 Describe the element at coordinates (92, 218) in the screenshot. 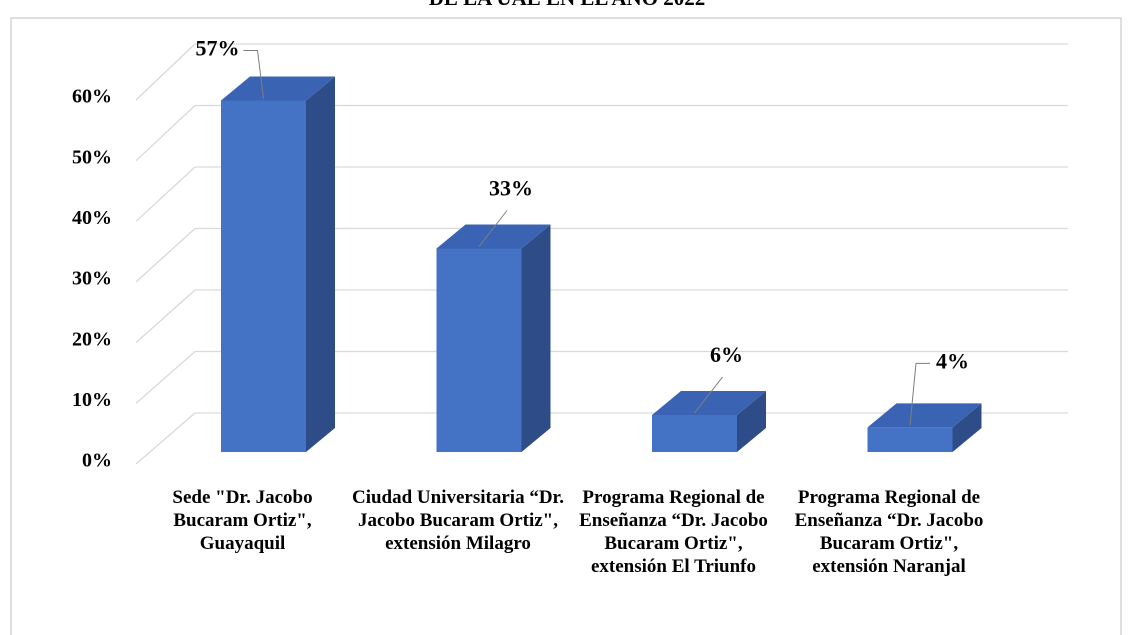

I see `y-tick-label: 40%` at that location.